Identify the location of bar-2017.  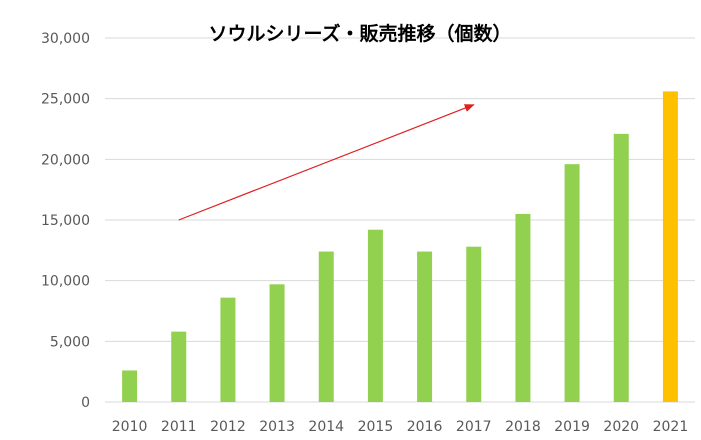
(474, 324).